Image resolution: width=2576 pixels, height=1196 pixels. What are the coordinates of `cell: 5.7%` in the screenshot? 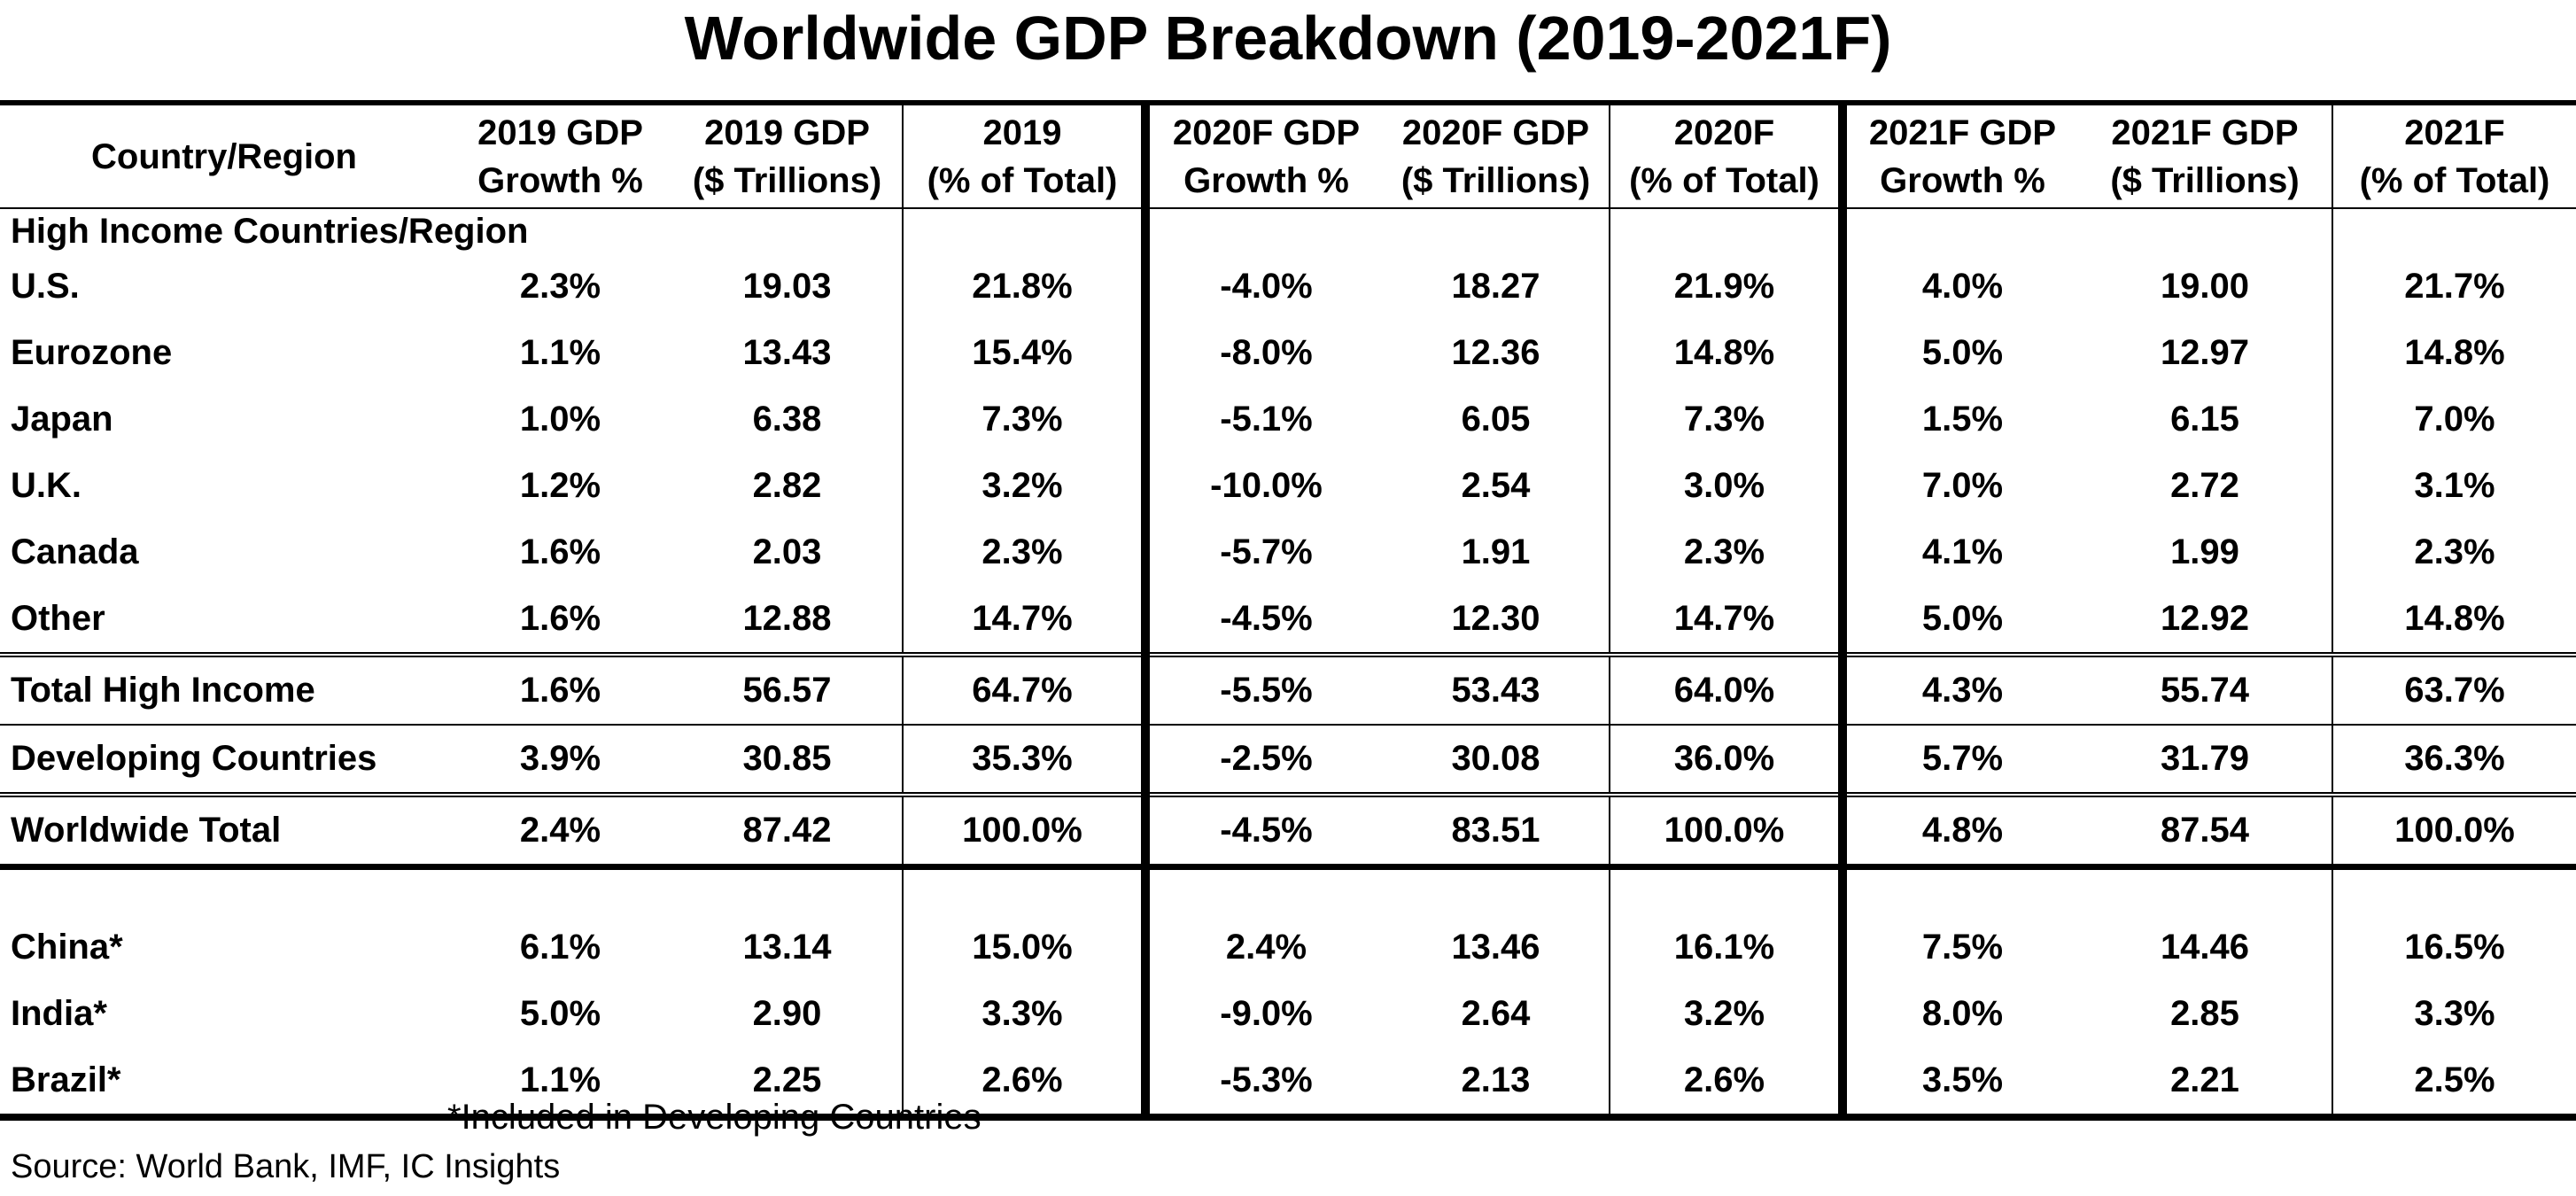 It's located at (1958, 759).